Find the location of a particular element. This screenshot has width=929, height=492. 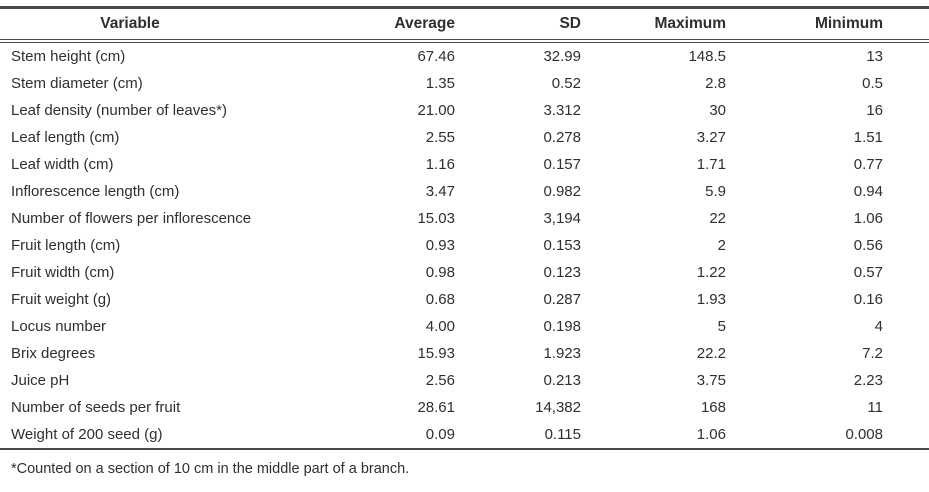

cell-variable: Number of seeds per fruit is located at coordinates (96, 407).